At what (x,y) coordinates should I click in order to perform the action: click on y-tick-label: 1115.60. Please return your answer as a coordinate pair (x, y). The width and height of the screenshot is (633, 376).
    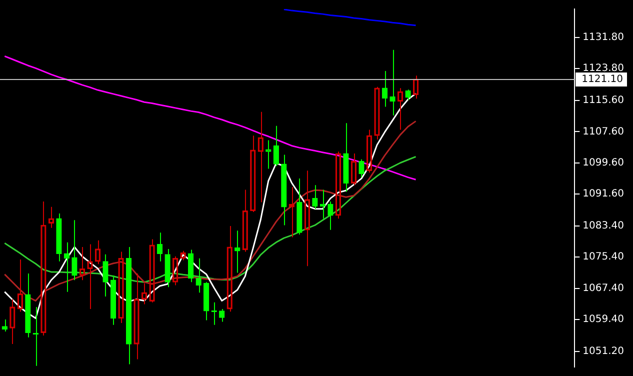
    Looking at the image, I should click on (603, 100).